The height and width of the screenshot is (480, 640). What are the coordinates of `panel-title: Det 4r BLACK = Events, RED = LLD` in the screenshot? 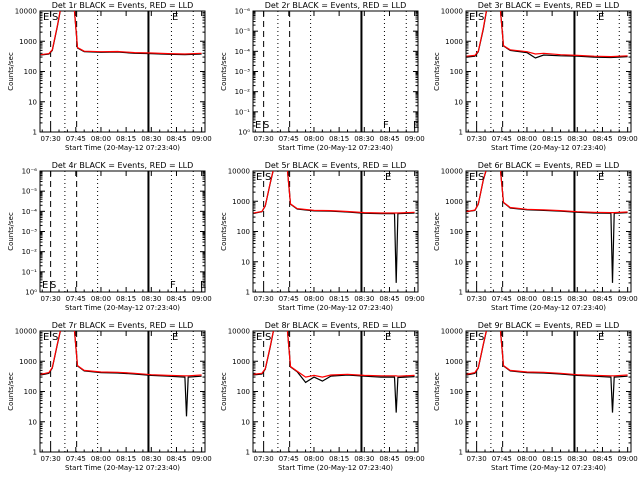 It's located at (123, 165).